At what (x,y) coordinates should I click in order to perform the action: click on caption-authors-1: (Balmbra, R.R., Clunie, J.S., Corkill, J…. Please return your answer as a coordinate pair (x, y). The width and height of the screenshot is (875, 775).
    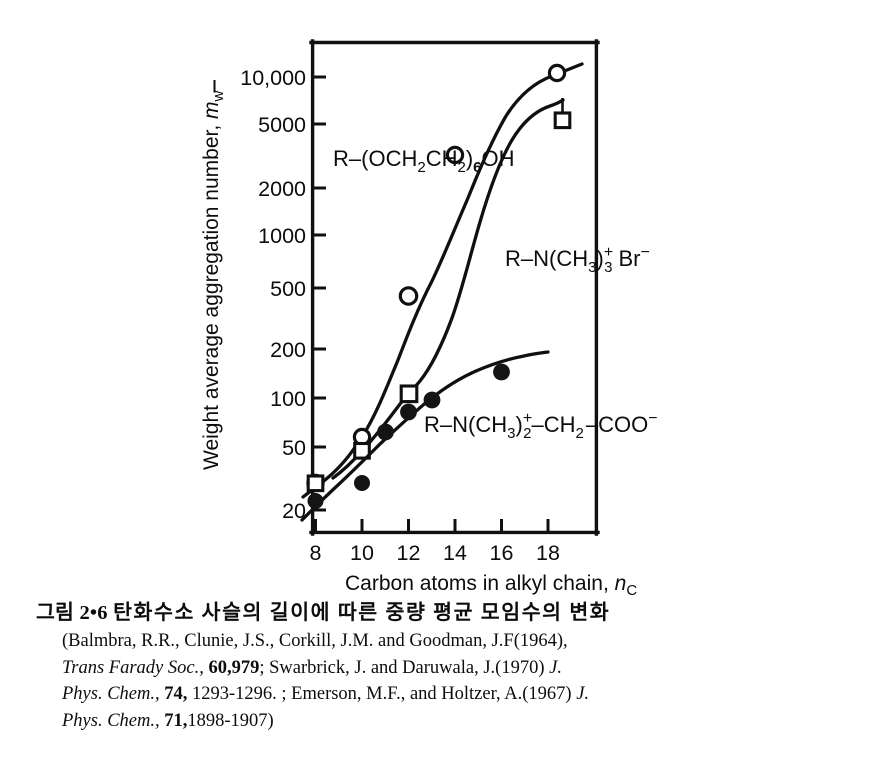
    Looking at the image, I should click on (315, 641).